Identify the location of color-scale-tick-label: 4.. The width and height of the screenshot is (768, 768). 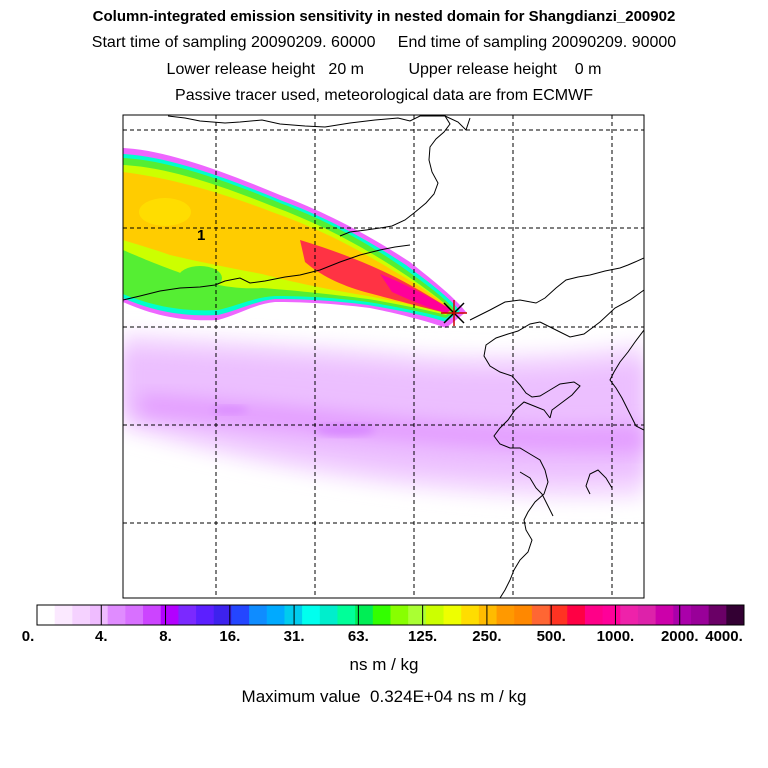
(101, 636).